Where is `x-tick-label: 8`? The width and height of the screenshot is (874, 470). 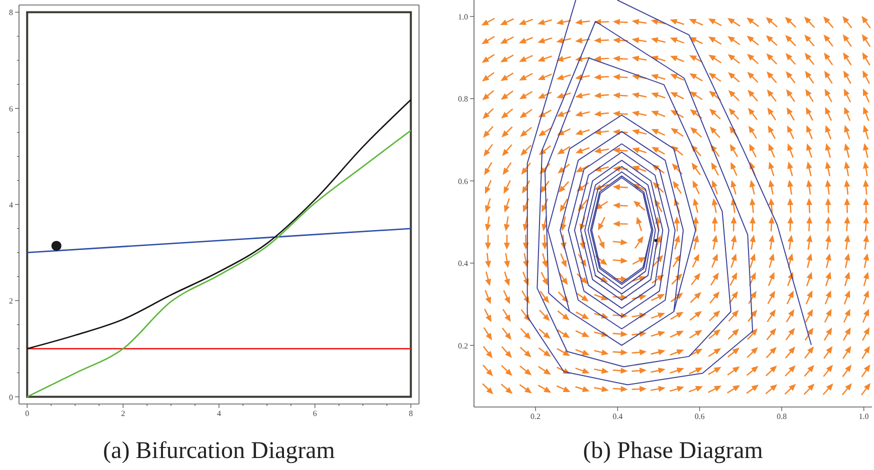 x-tick-label: 8 is located at coordinates (410, 413).